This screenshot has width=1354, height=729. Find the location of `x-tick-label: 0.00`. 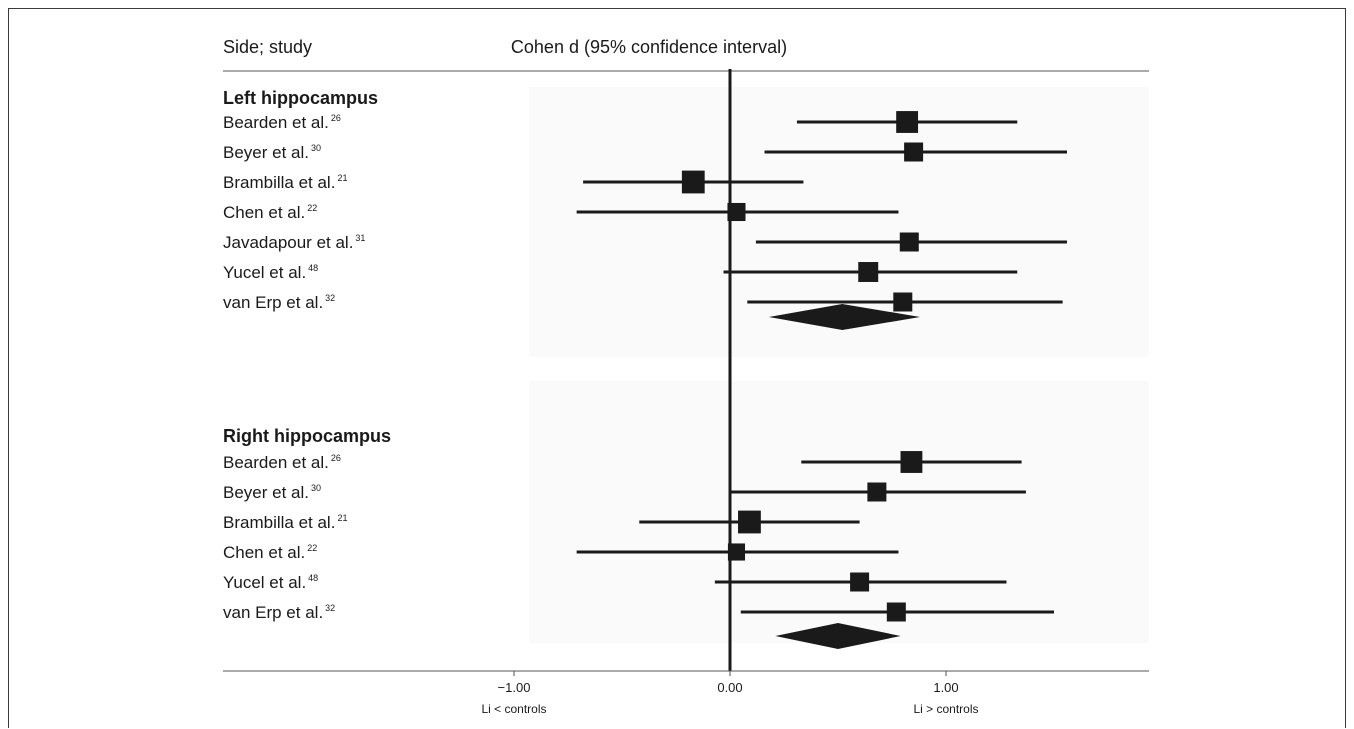

x-tick-label: 0.00 is located at coordinates (729, 687).